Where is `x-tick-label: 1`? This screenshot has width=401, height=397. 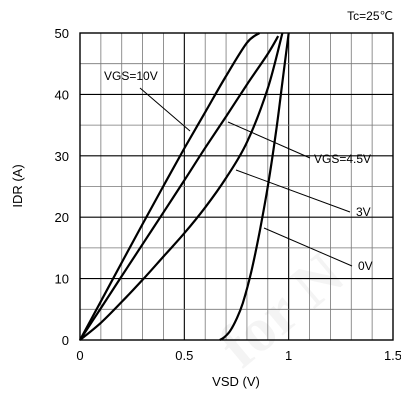 x-tick-label: 1 is located at coordinates (288, 355).